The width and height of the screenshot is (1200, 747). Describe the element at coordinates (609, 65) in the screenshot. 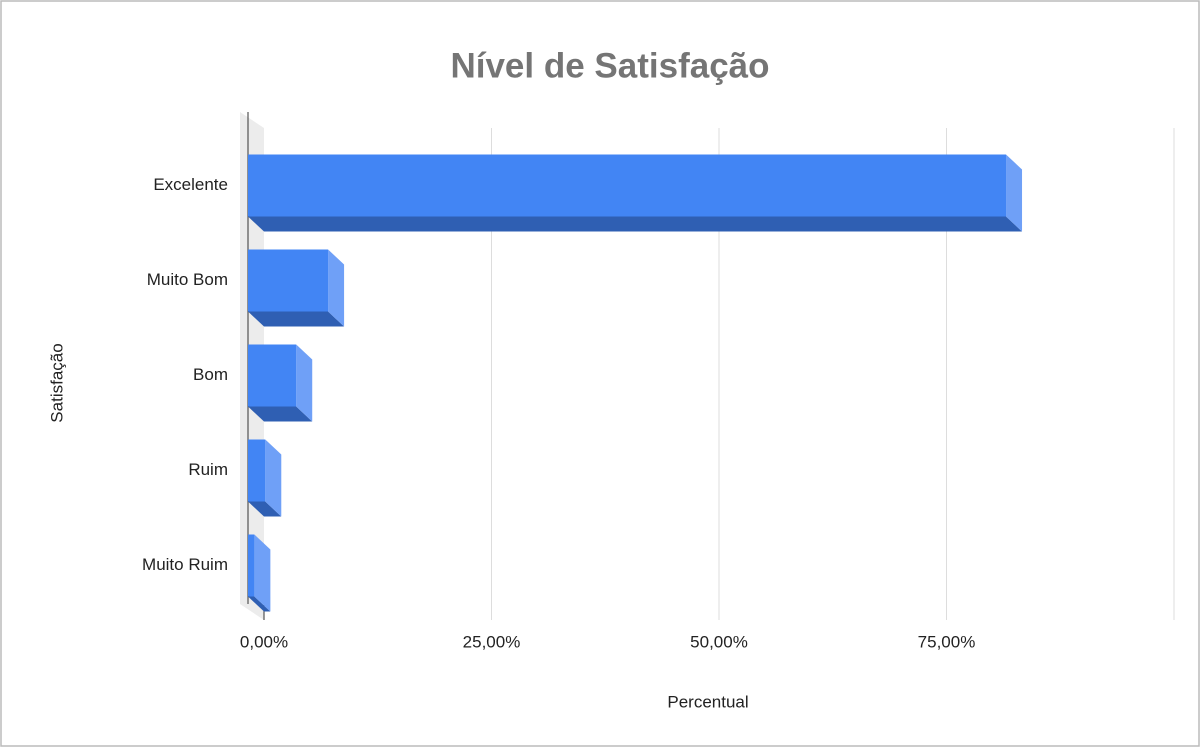

I see `chart-title: Nível de Satisfação` at that location.